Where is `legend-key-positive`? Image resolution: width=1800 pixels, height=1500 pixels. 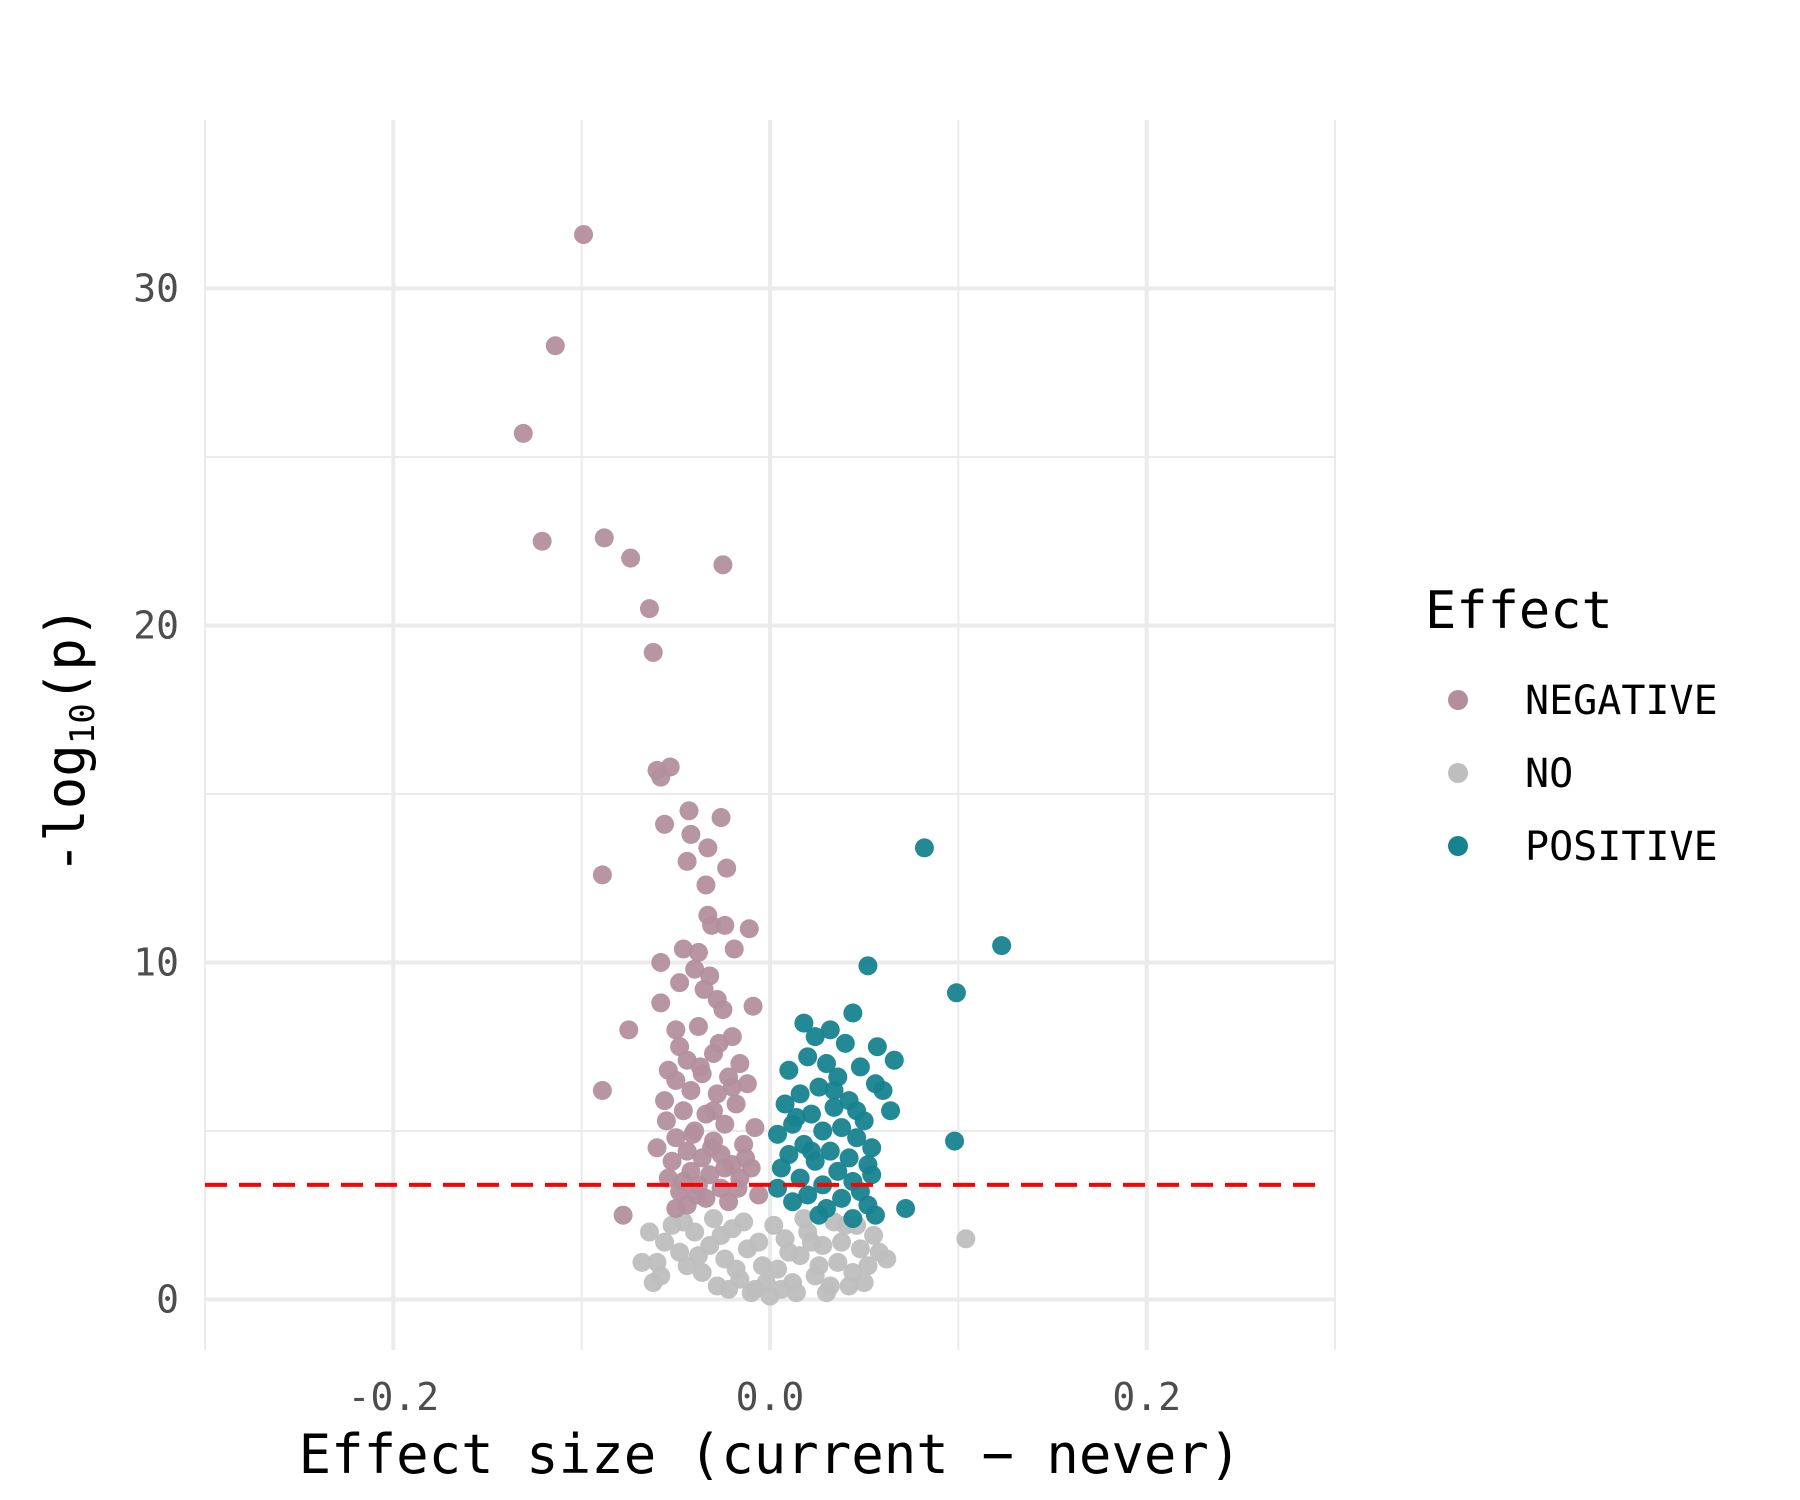
legend-key-positive is located at coordinates (1458, 846).